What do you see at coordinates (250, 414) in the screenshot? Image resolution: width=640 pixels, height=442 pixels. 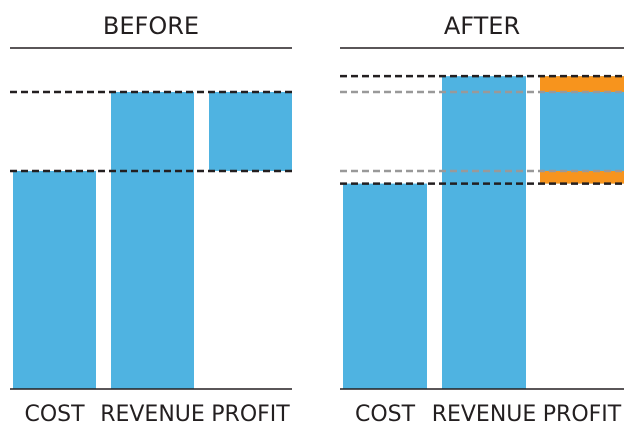 I see `before-category-label-profit: PROFIT` at bounding box center [250, 414].